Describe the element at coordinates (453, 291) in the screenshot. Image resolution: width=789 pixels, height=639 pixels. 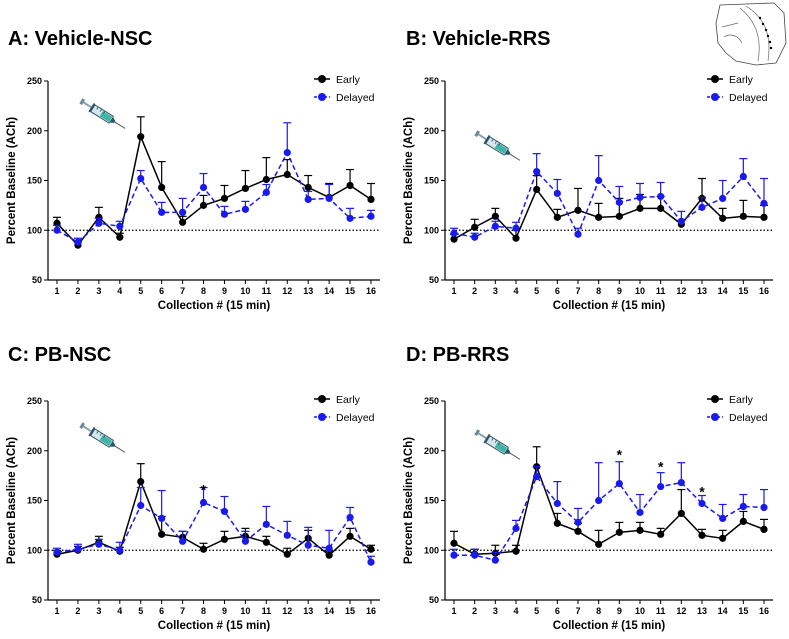
I see `x-tick-label: 1` at that location.